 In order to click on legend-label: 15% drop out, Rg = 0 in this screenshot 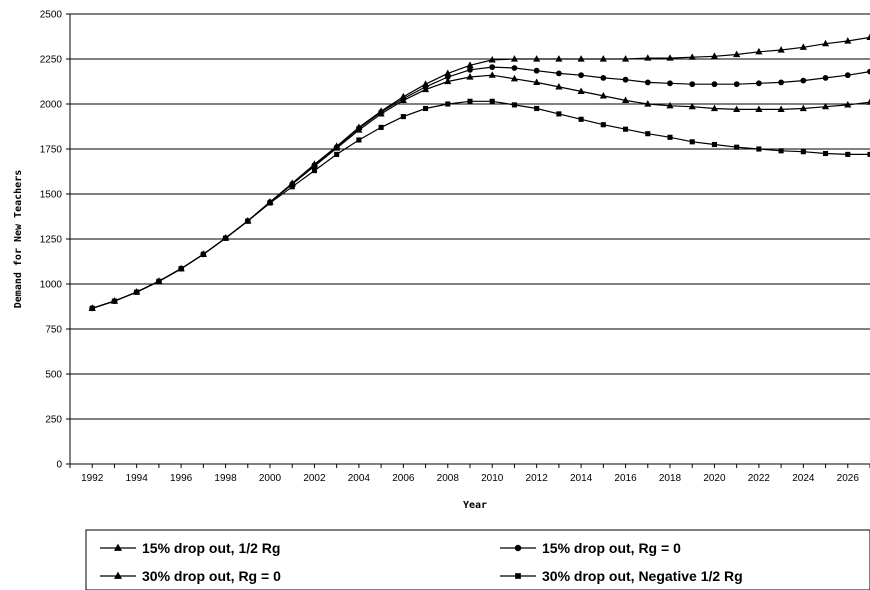, I will do `click(611, 548)`.